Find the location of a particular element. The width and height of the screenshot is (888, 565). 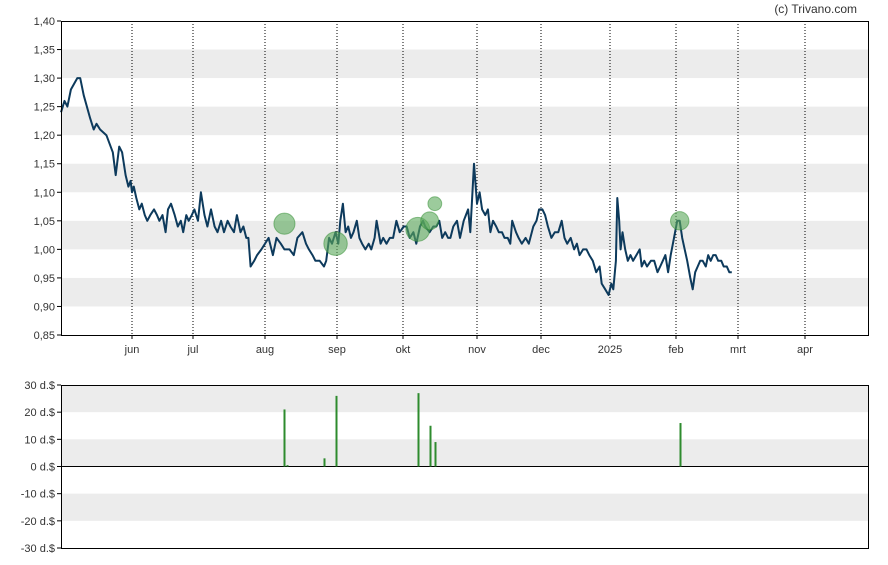

y-tick-label: -30 d.$ is located at coordinates (38, 549).